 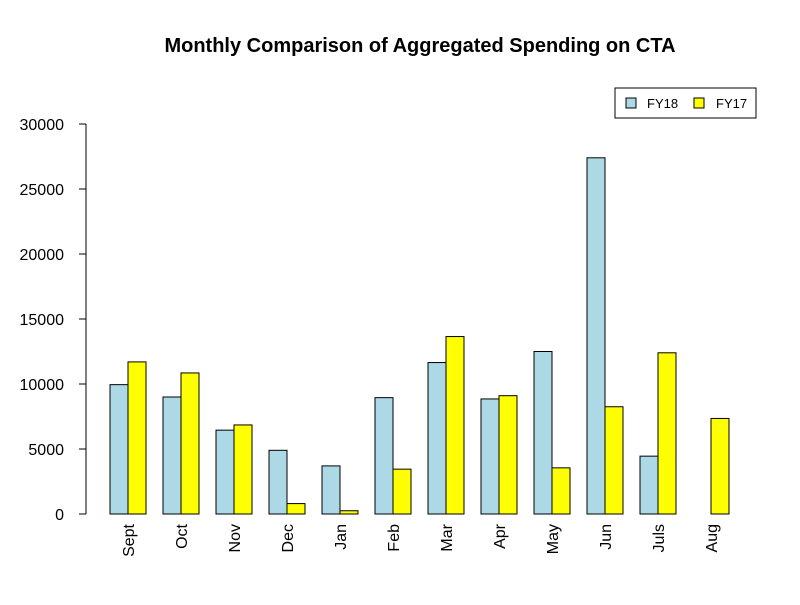 I want to click on x-tick-label-mar: Mar, so click(x=447, y=537).